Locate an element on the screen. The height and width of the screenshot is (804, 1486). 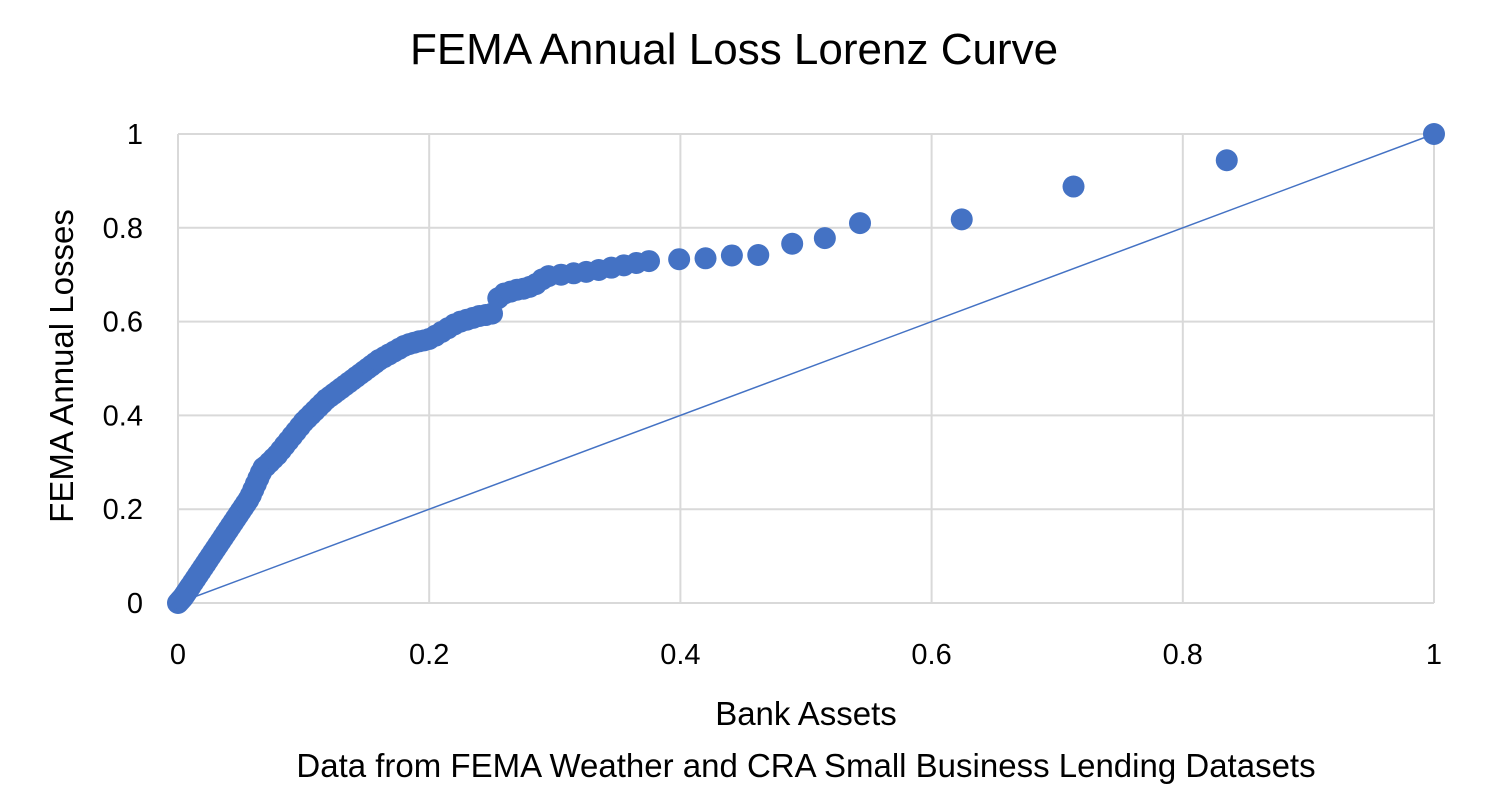
x-tick-label: 0.8 is located at coordinates (1183, 655).